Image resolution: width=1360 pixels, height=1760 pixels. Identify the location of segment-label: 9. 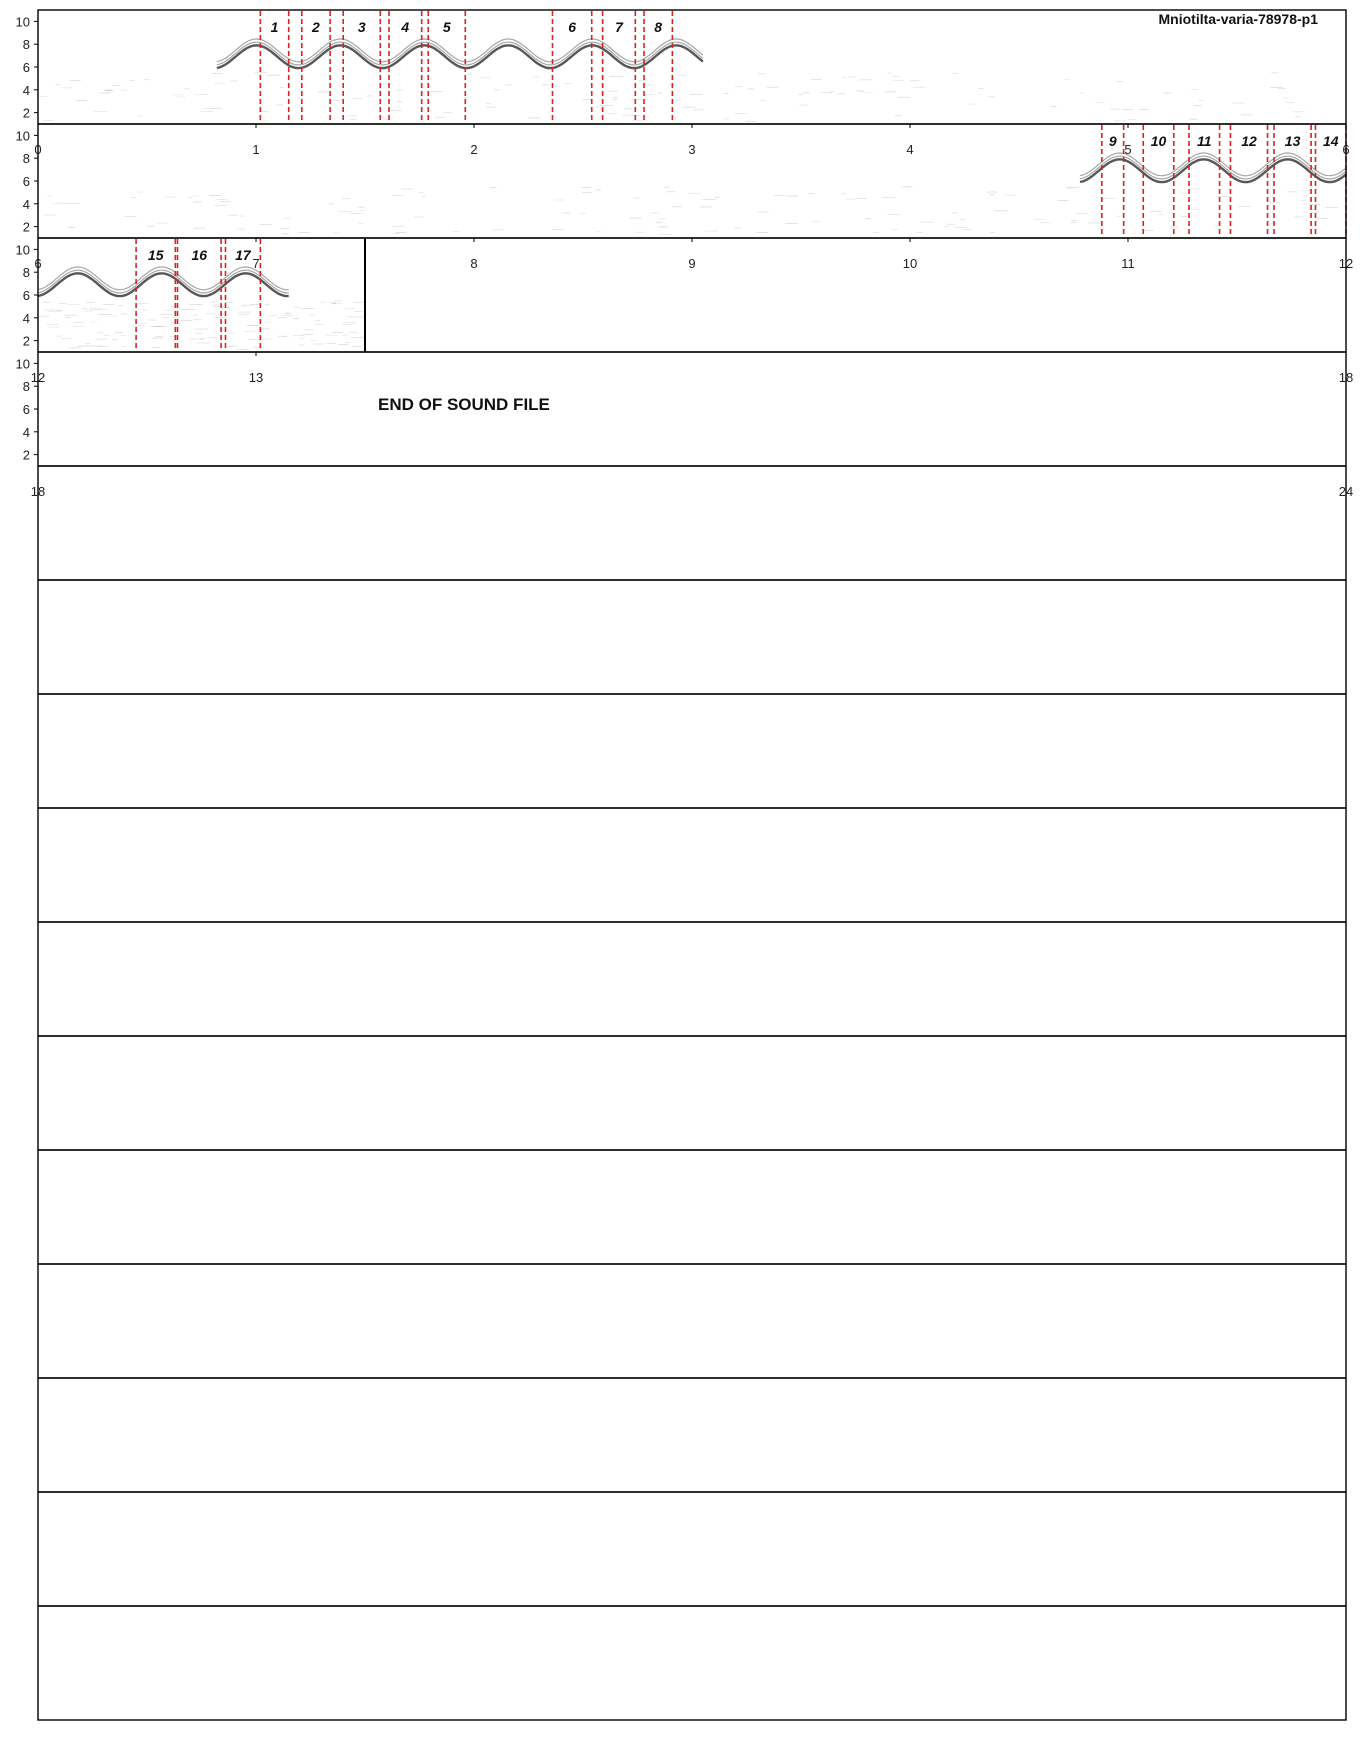
(1113, 141).